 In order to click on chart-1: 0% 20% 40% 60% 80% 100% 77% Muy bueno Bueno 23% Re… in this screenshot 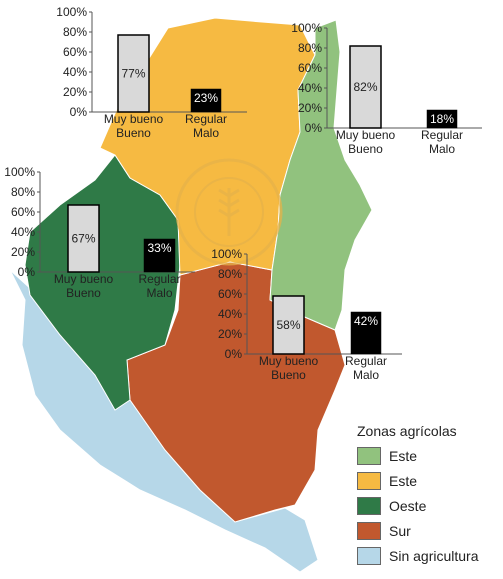, I will do `click(151, 72)`.